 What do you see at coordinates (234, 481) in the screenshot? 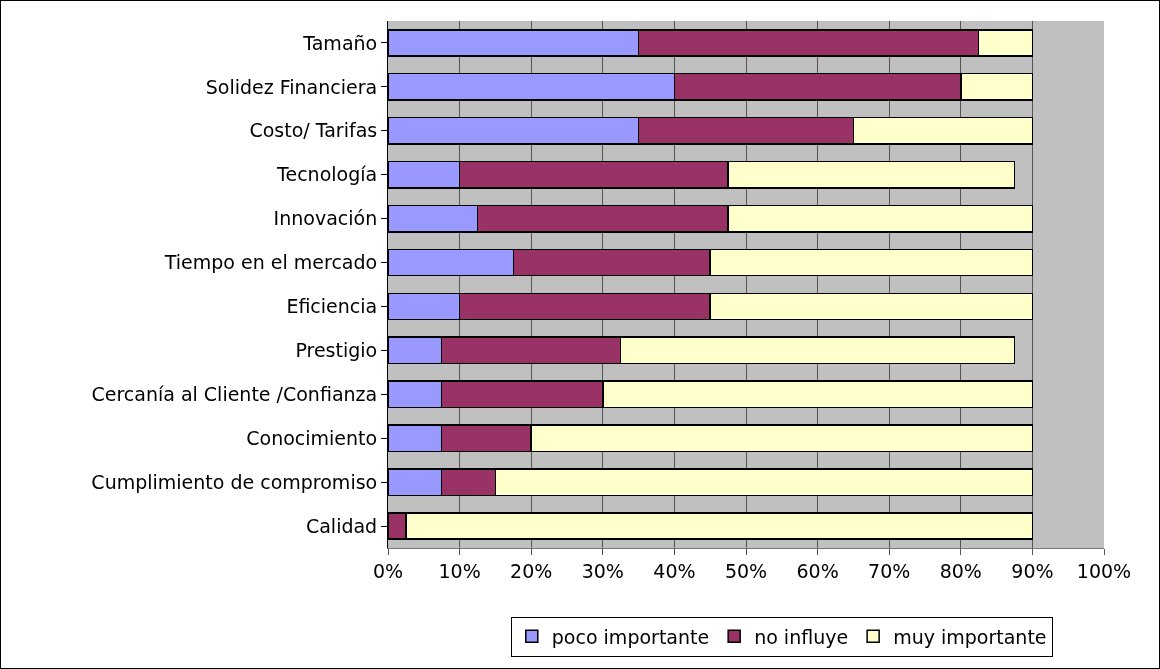
I see `y-tick-label: Cumplimiento de compromiso` at bounding box center [234, 481].